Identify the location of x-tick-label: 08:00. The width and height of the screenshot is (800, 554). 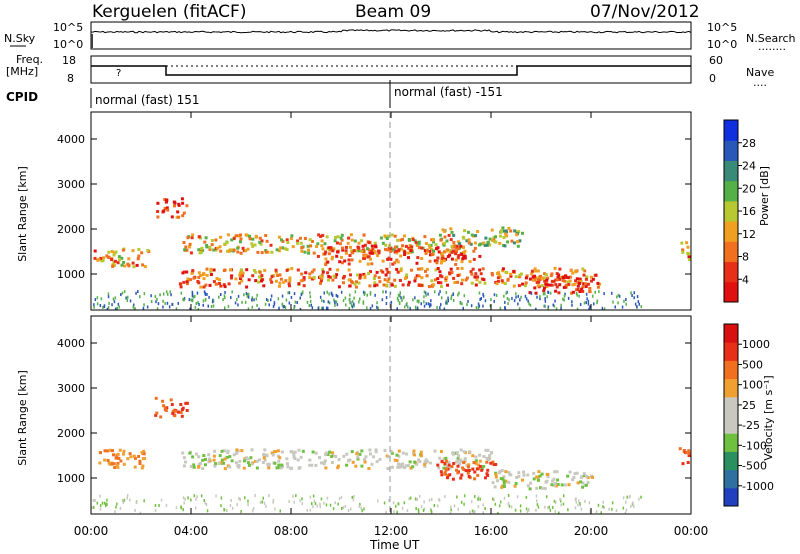
(291, 531).